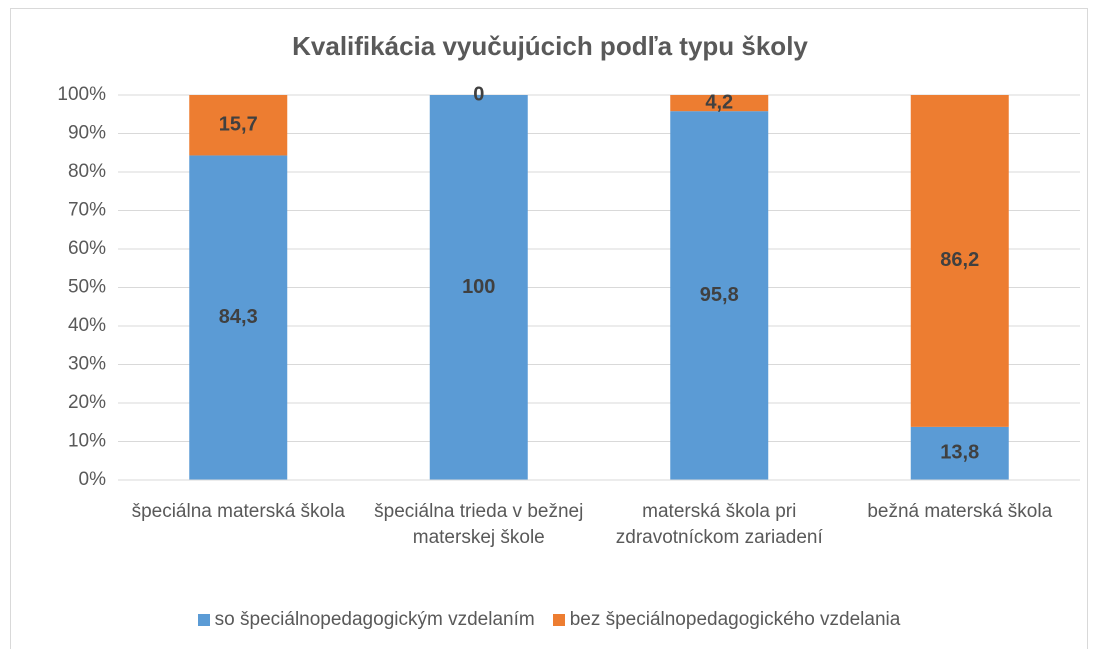  I want to click on legend-item: so špeciálnopedagogickým vzdelaním, so click(366, 620).